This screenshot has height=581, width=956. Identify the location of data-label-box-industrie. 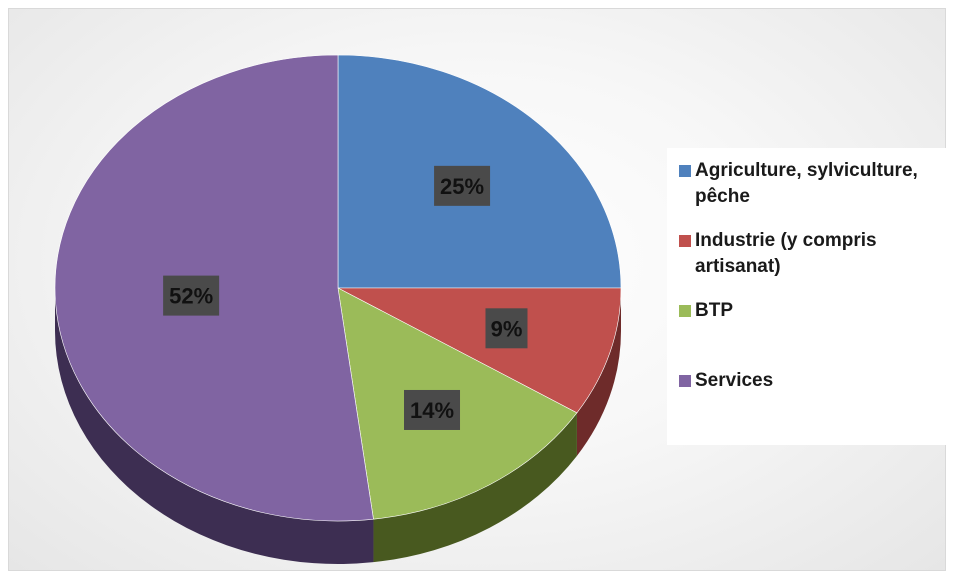
(506, 328).